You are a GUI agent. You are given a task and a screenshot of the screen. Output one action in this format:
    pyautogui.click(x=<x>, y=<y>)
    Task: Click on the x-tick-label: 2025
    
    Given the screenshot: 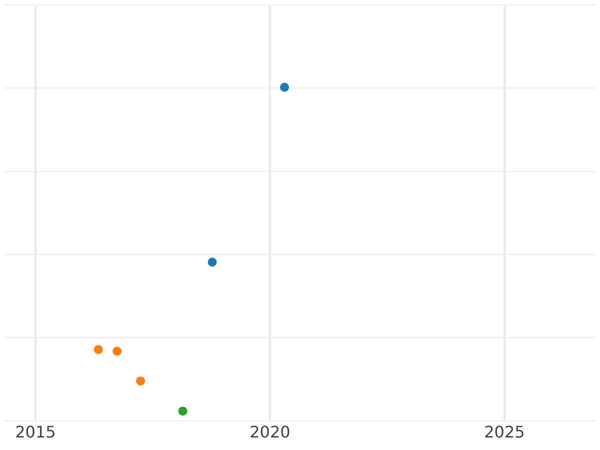 What is the action you would take?
    pyautogui.click(x=504, y=432)
    